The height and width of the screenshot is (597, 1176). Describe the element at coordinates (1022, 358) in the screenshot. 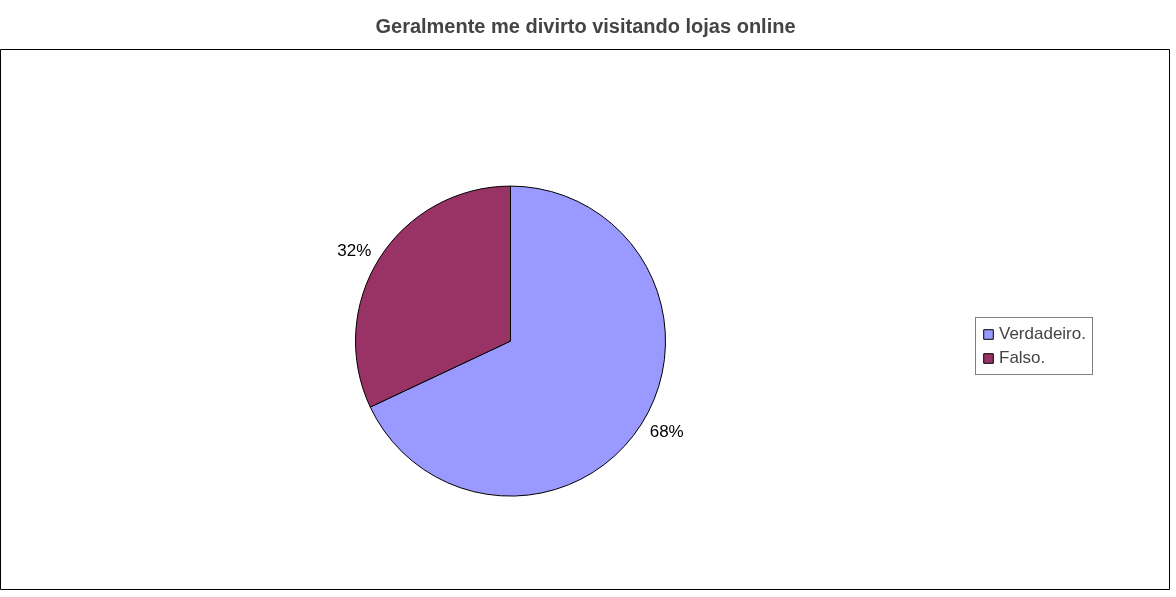

I see `legend-label: Falso.` at that location.